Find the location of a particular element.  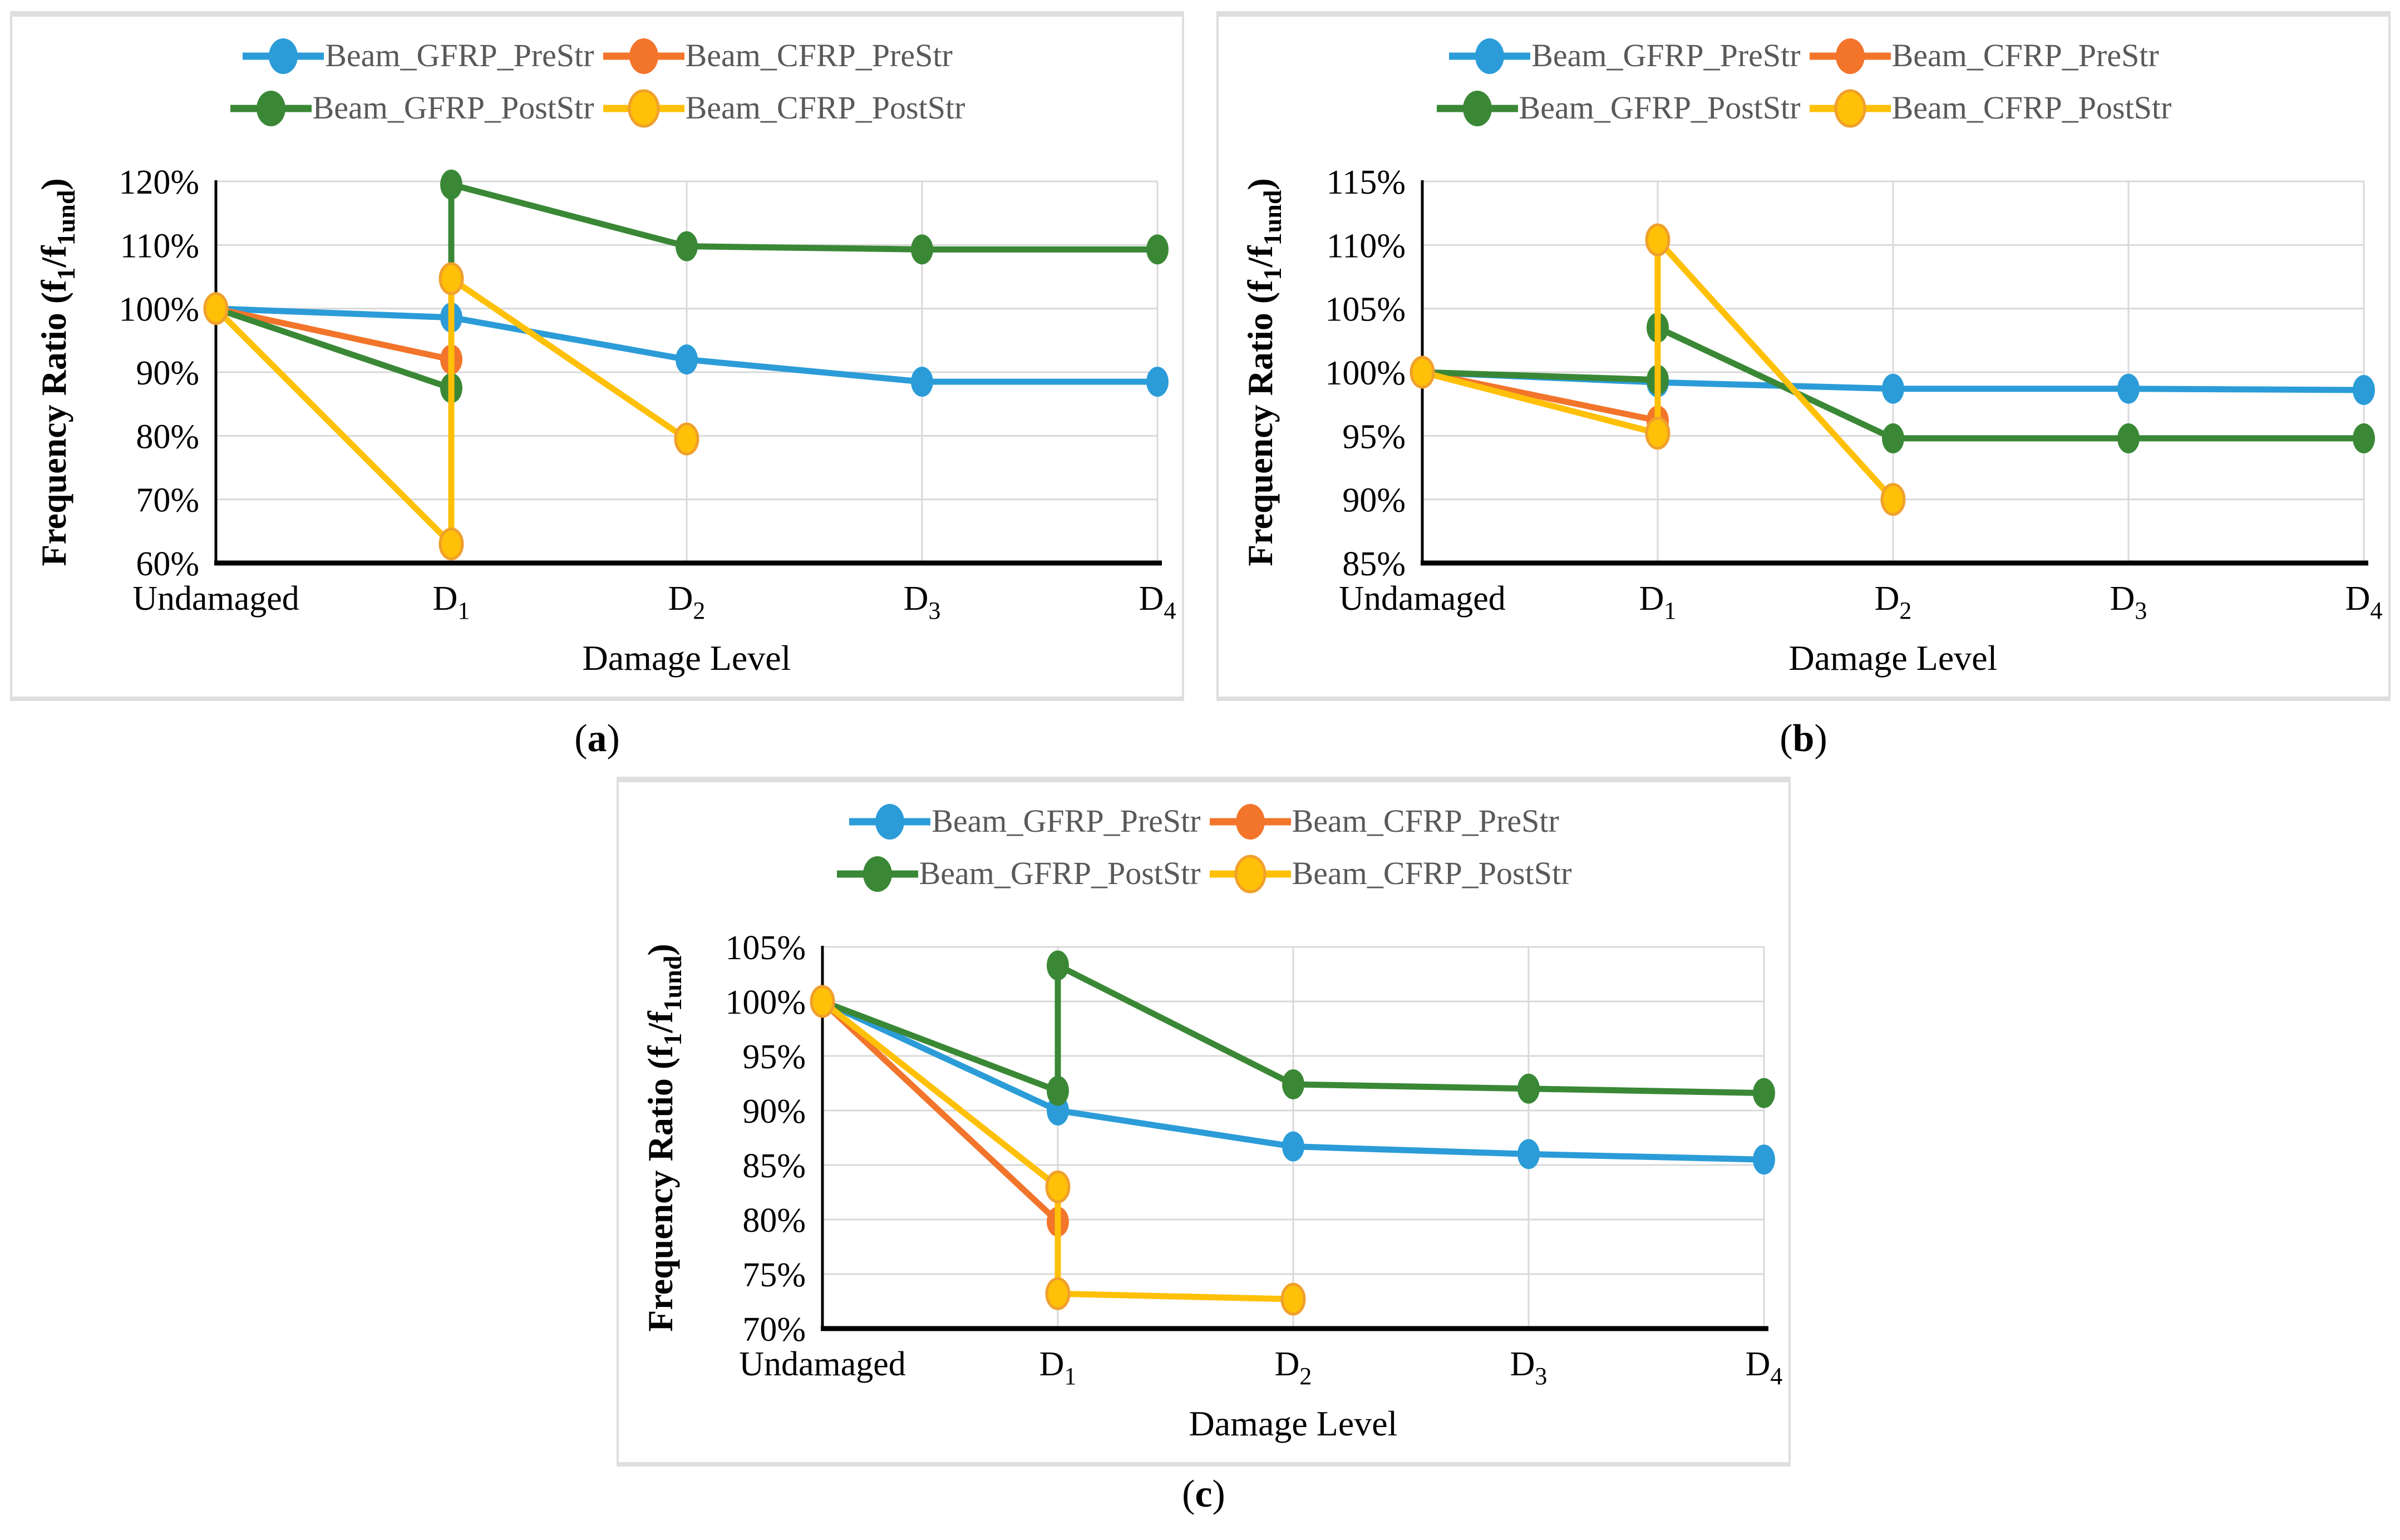

caption-letter: c is located at coordinates (1204, 1494).